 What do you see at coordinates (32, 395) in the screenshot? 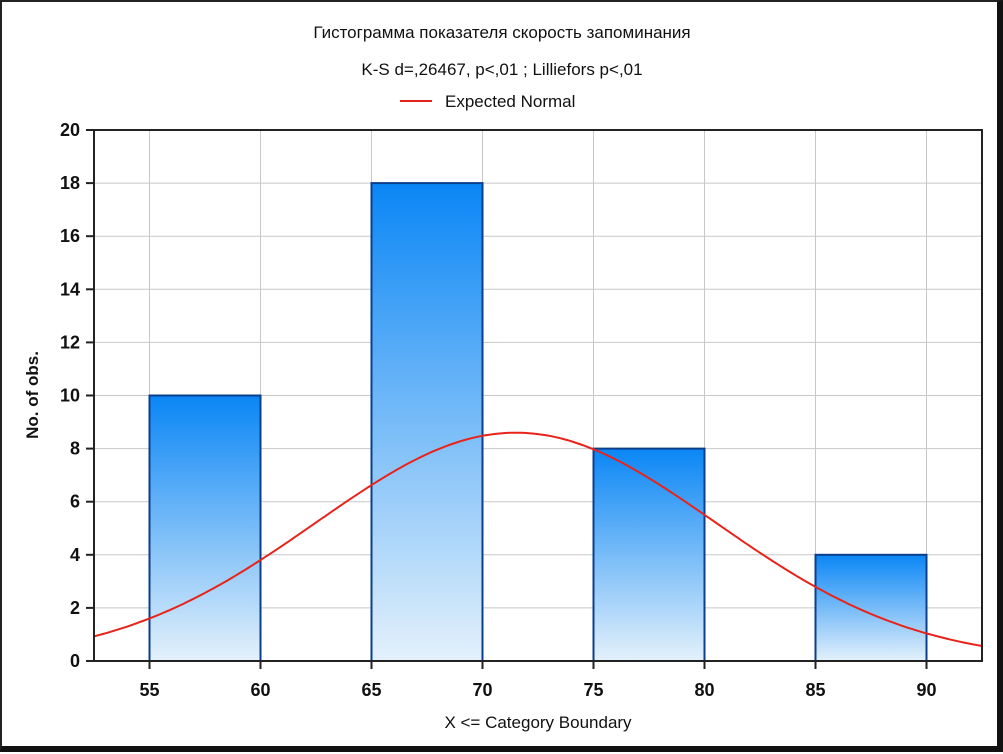
I see `y-axis-label: No. of obs.` at bounding box center [32, 395].